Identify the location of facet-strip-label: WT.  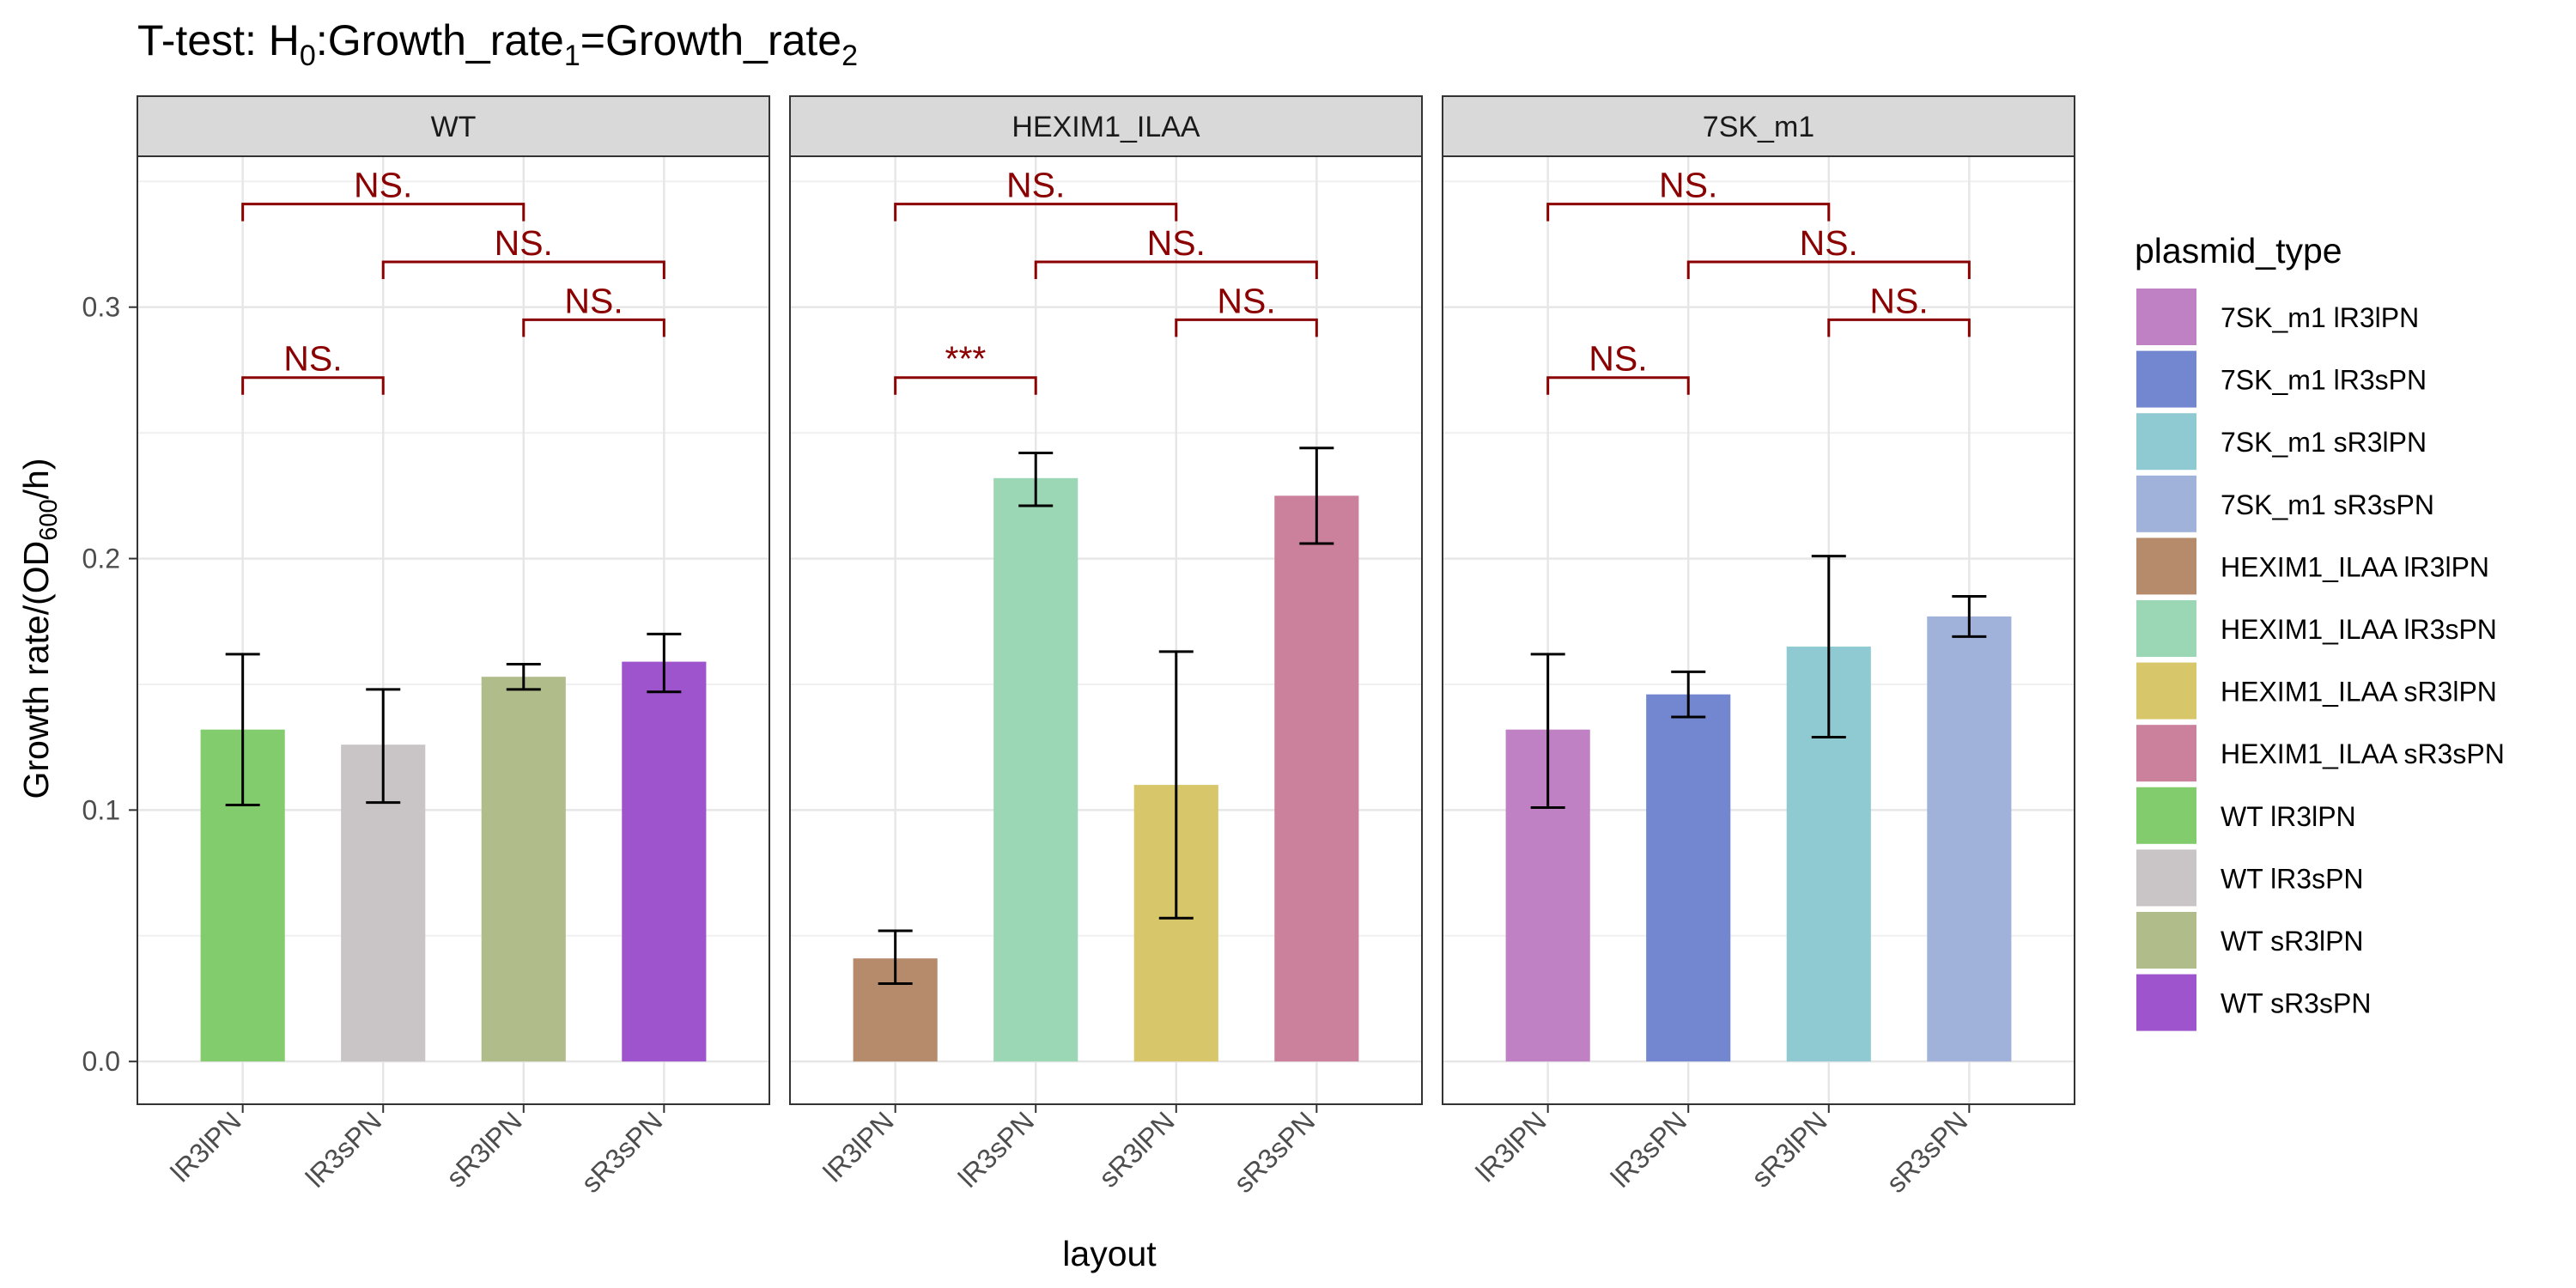
(454, 127).